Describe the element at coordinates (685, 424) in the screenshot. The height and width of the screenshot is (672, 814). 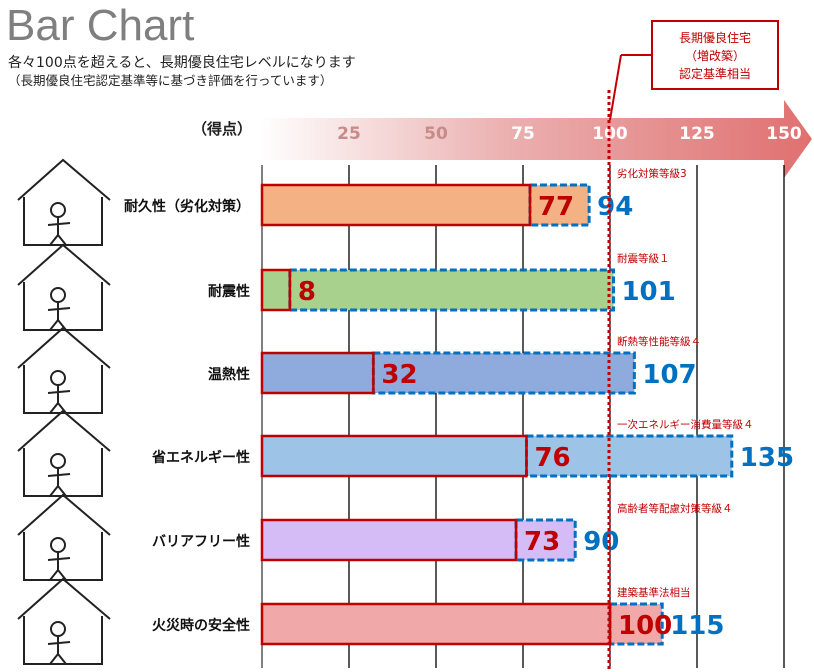
I see `grade-annotation: 一次エネルギー消費量等級４` at that location.